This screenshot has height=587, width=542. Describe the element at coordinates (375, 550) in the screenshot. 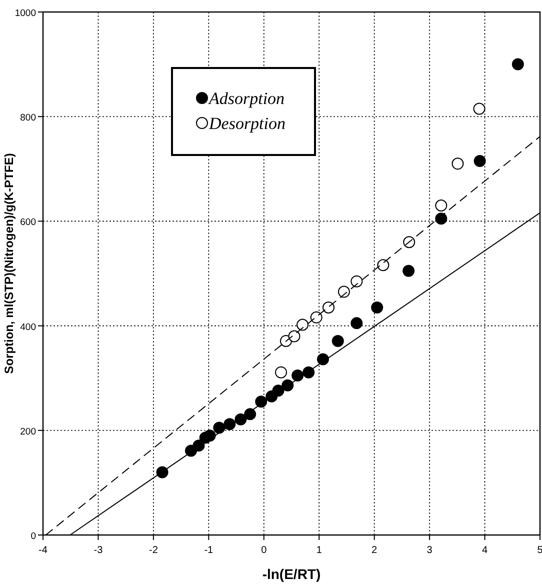

I see `x-tick-label: 2` at that location.